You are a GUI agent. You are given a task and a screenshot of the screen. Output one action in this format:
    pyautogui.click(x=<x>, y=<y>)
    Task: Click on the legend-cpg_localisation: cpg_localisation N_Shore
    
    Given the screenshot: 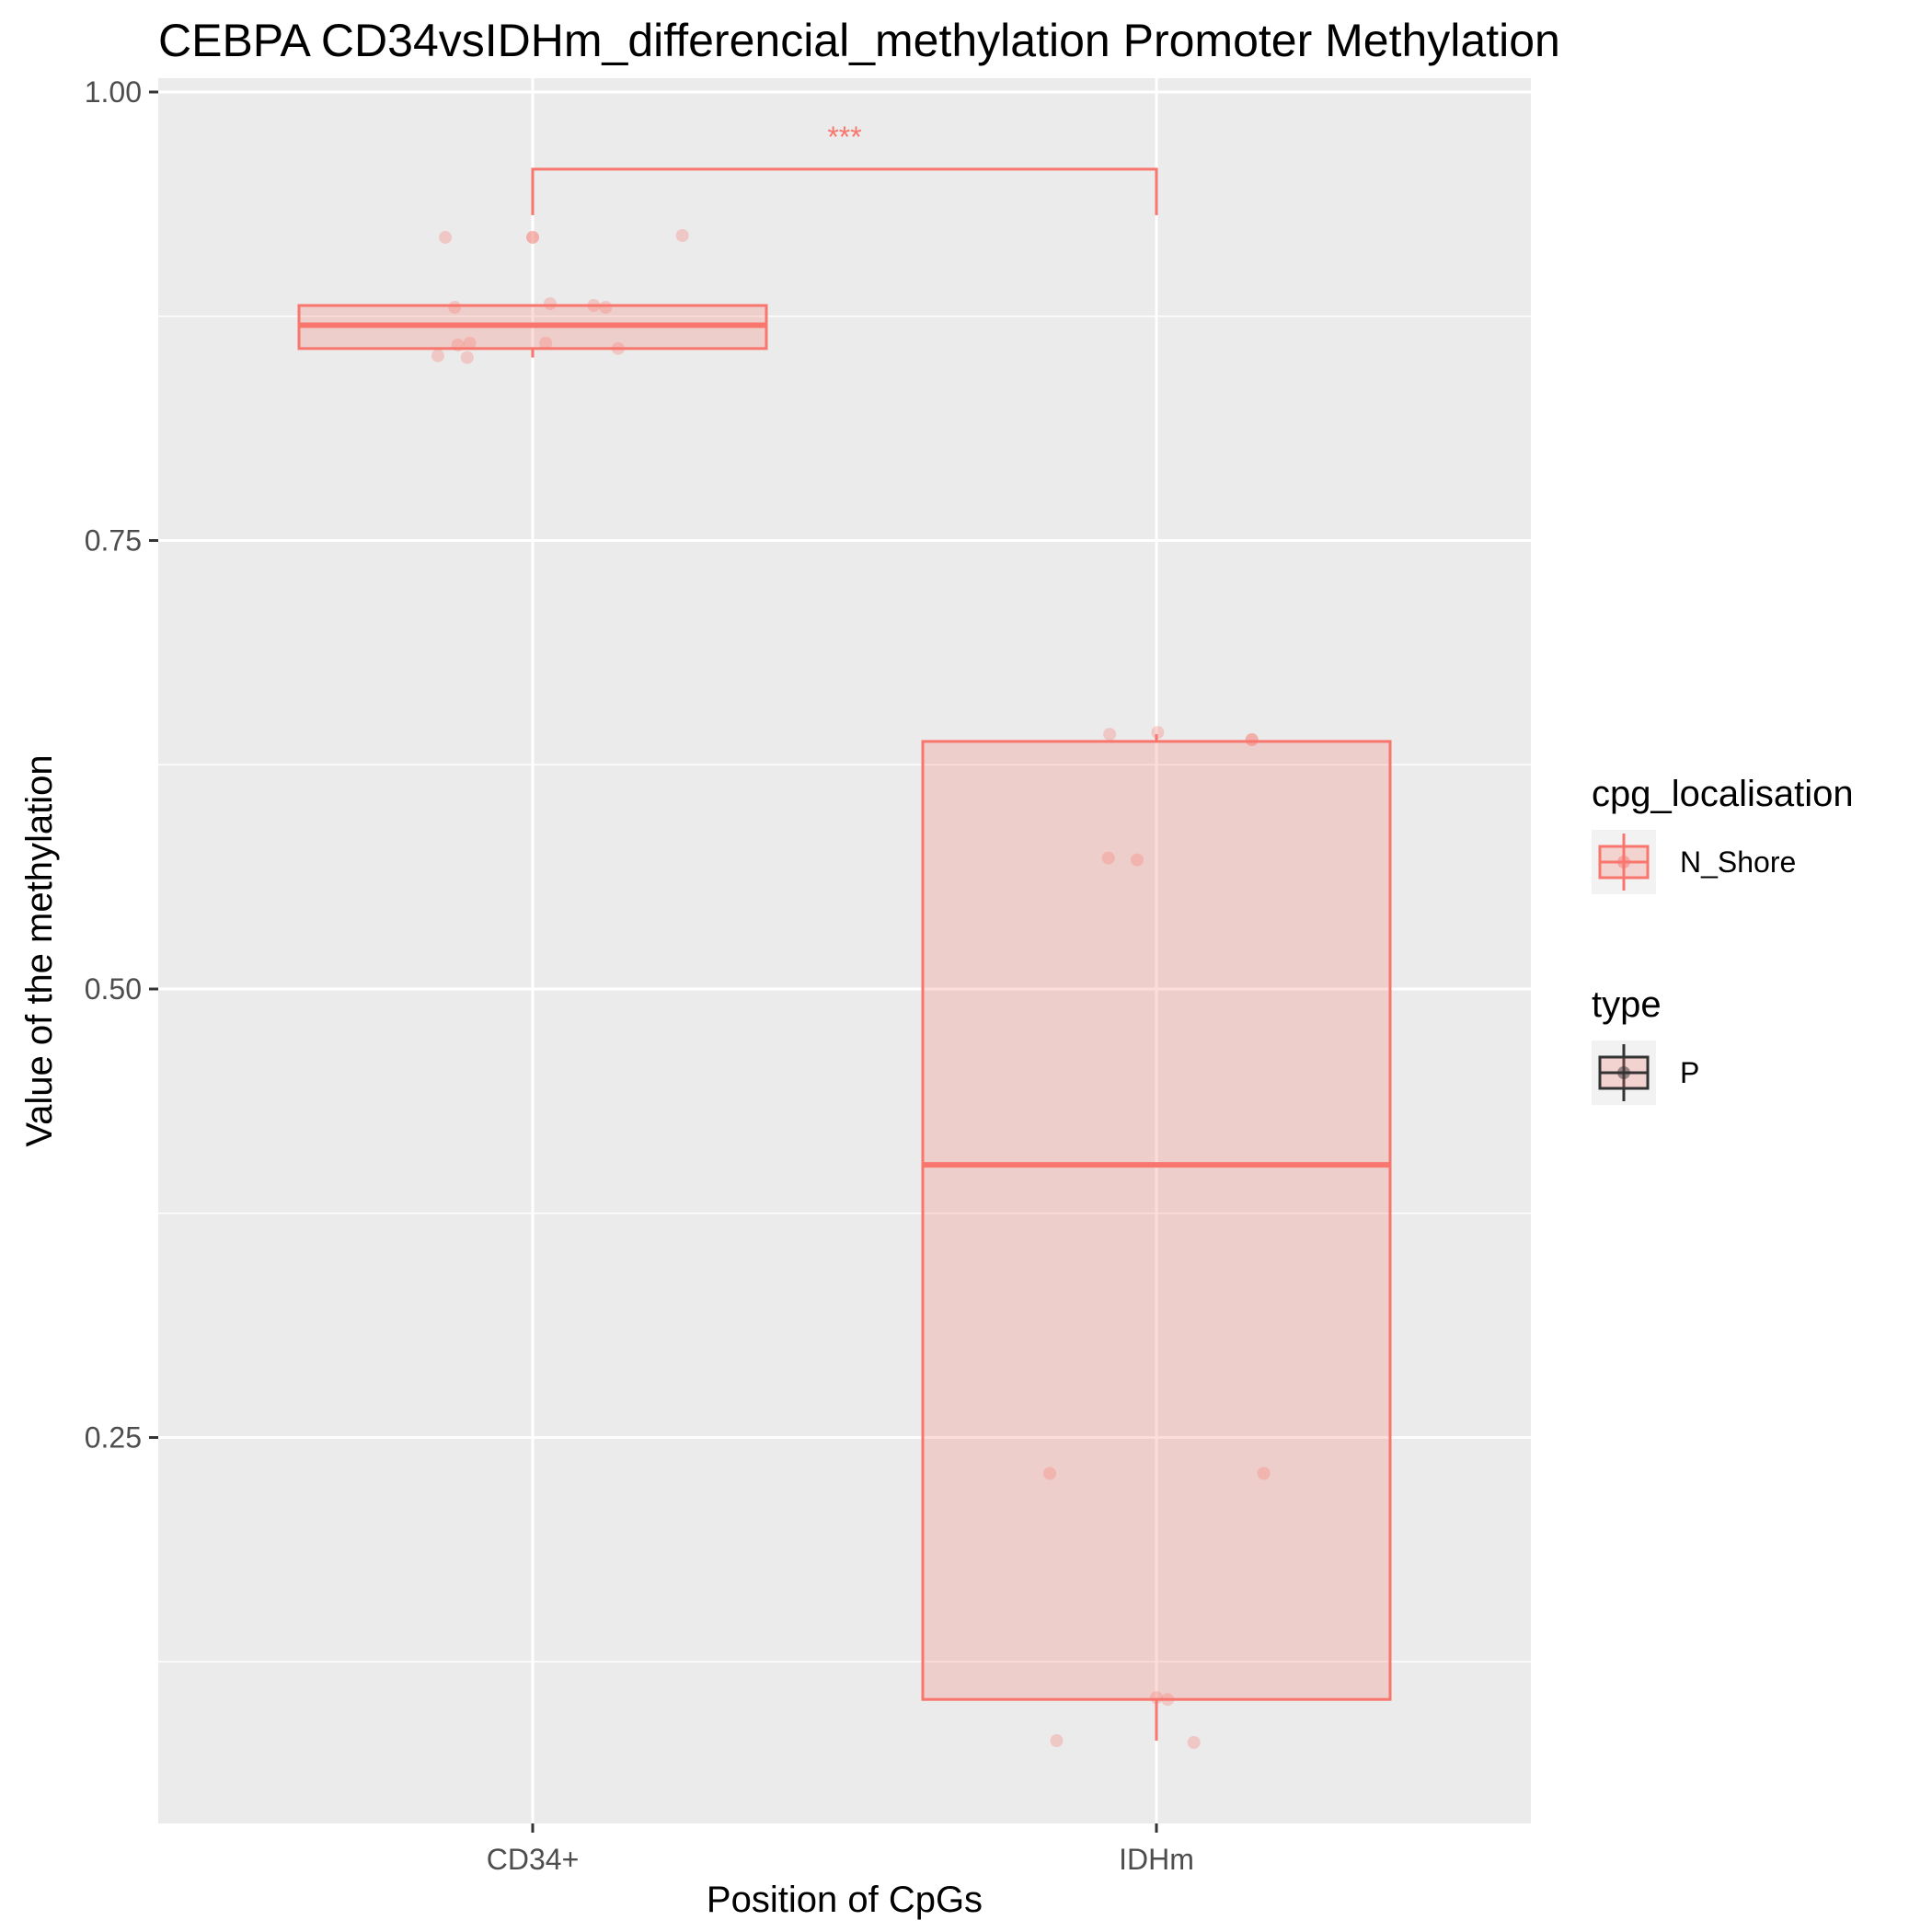 What is the action you would take?
    pyautogui.click(x=1723, y=834)
    